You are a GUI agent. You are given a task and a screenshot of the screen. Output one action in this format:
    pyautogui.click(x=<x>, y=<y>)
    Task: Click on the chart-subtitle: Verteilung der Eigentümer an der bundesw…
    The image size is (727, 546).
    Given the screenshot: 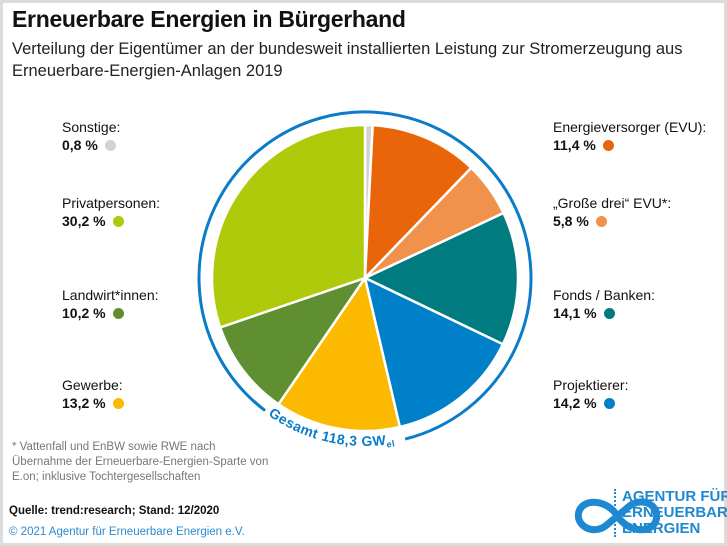 What is the action you would take?
    pyautogui.click(x=347, y=60)
    